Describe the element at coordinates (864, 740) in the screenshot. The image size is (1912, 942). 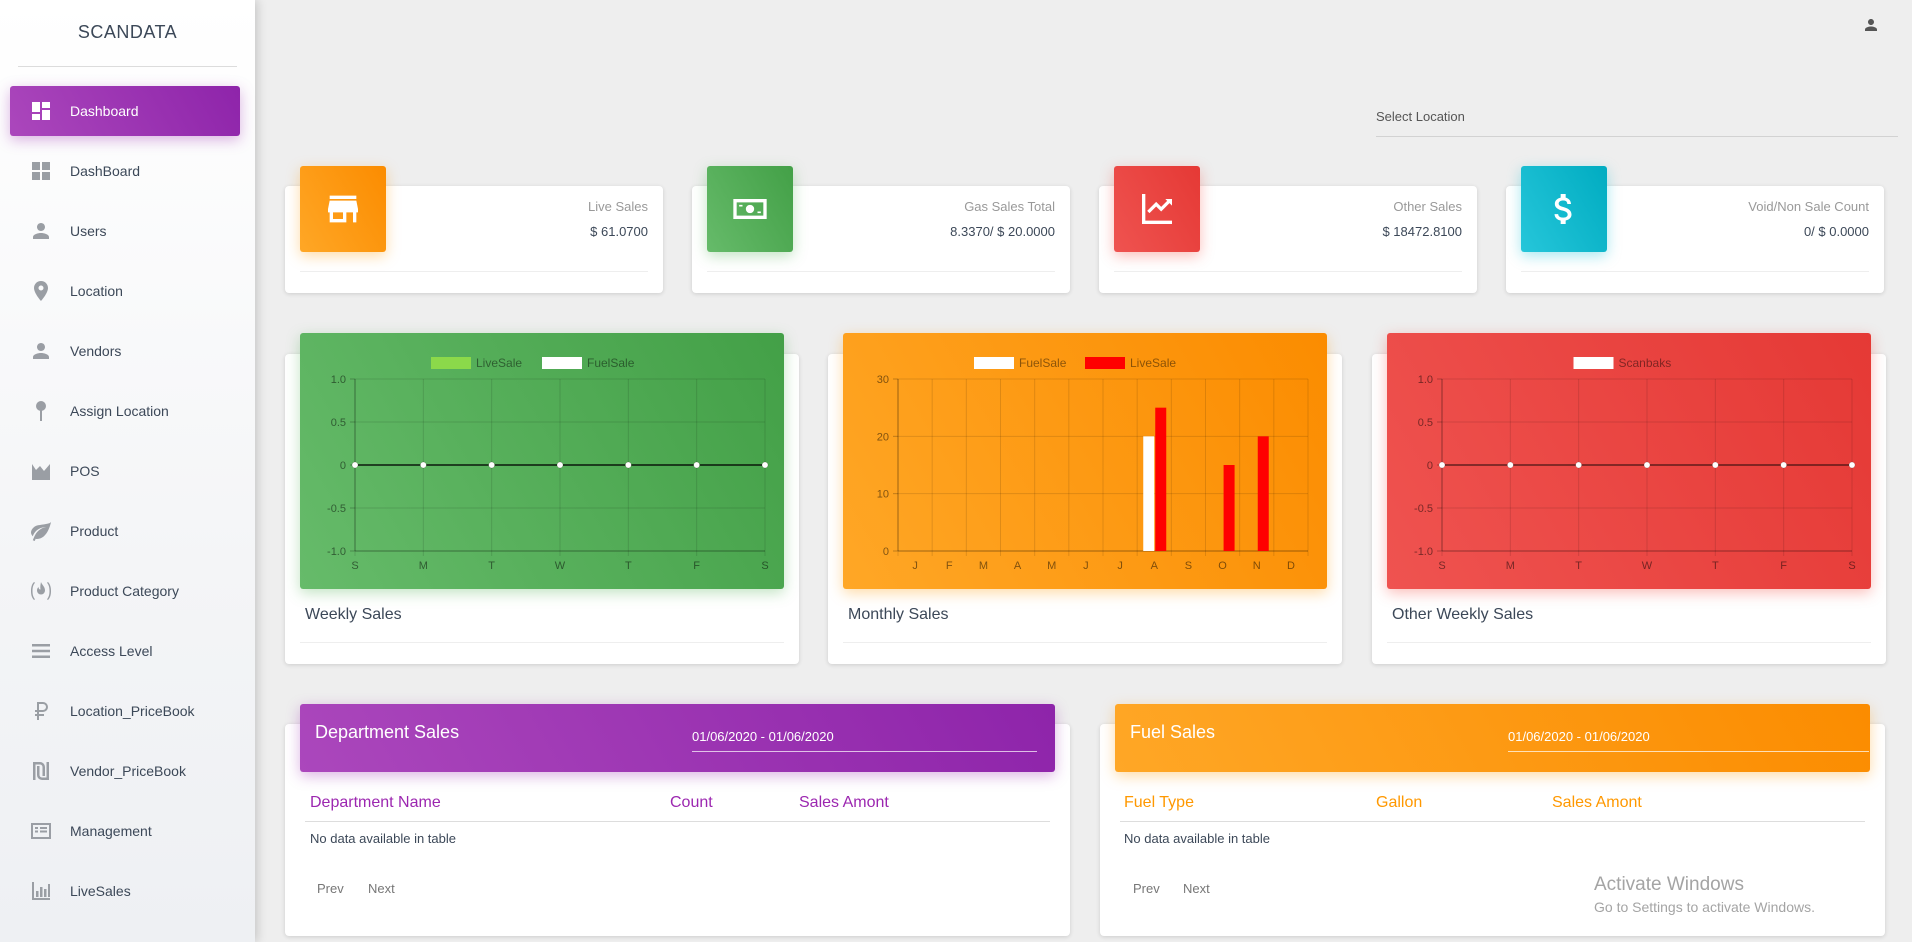
I see `department-date-range-input: 01/06/2020 - 01/06/2020` at that location.